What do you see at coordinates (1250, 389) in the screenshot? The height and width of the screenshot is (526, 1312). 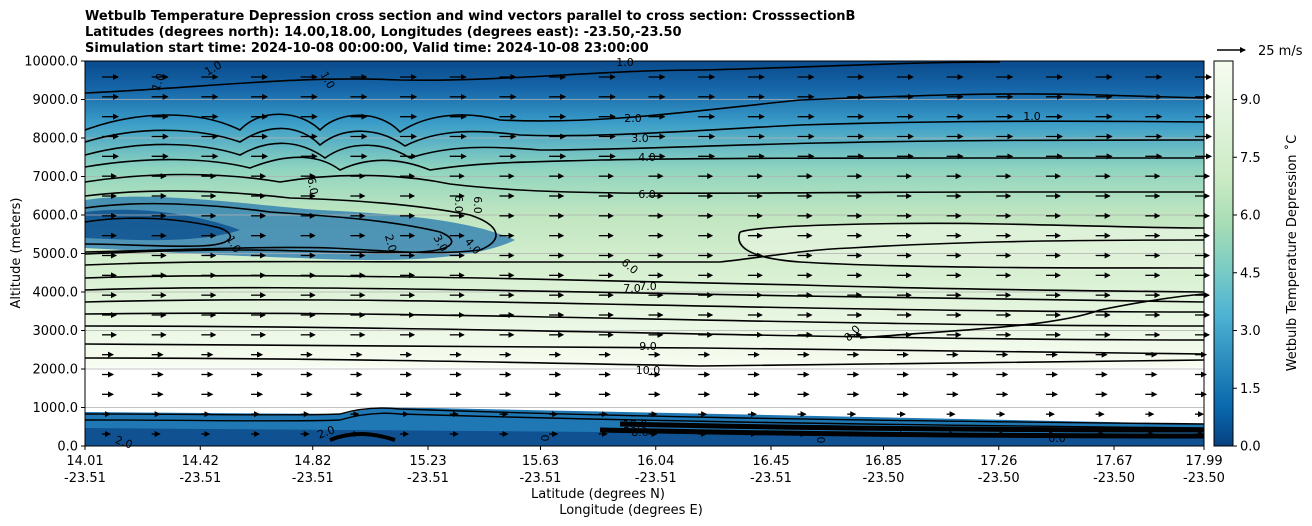 I see `colorbar-tick-label: 1.5` at bounding box center [1250, 389].